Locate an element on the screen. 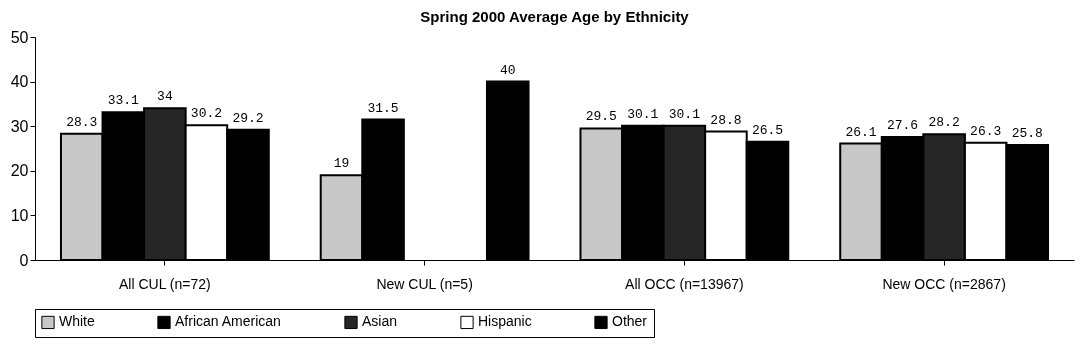 This screenshot has height=348, width=1084. data-label: 28.8 is located at coordinates (726, 120).